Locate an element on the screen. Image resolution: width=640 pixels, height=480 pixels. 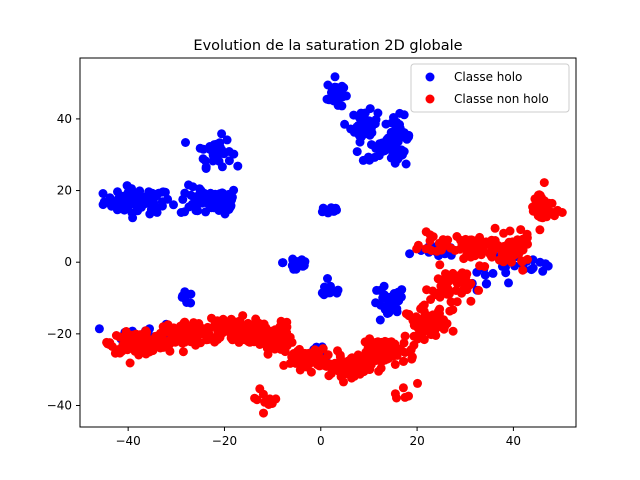
y-tick-label: 0 is located at coordinates (68, 262).